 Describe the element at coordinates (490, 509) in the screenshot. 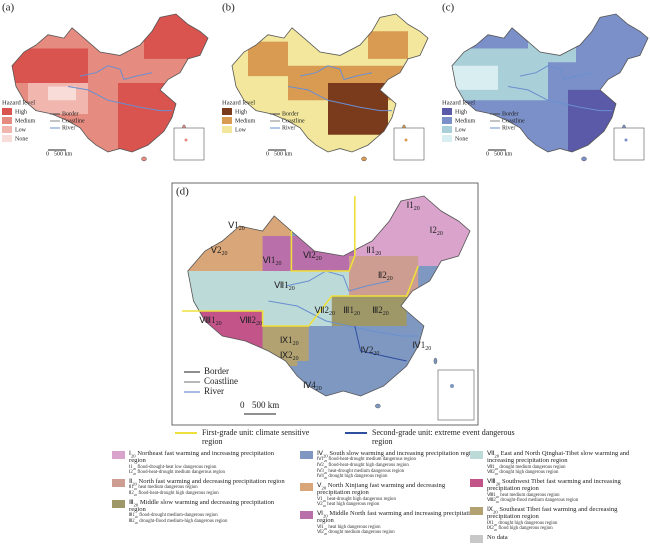

I see `region-code: Ⅸ` at that location.